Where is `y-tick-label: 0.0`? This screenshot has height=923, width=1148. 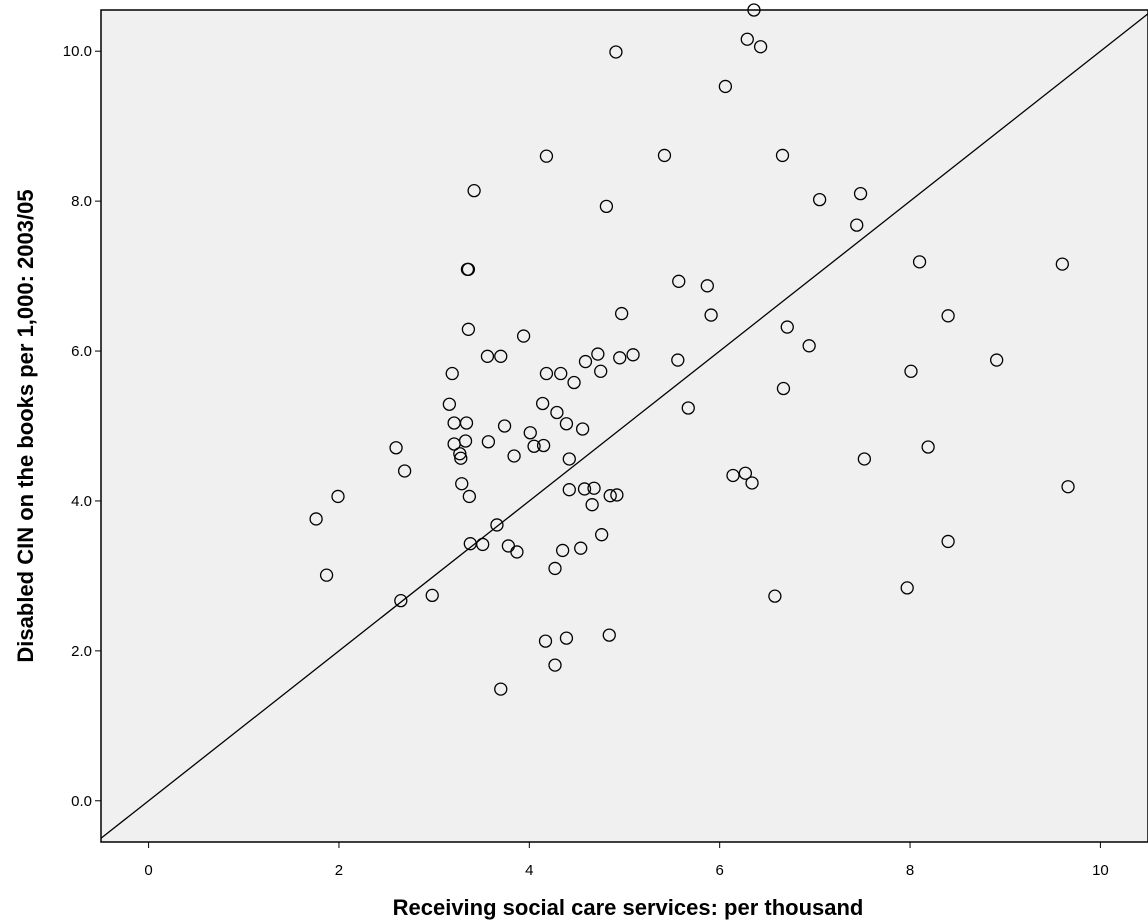 y-tick-label: 0.0 is located at coordinates (81, 801).